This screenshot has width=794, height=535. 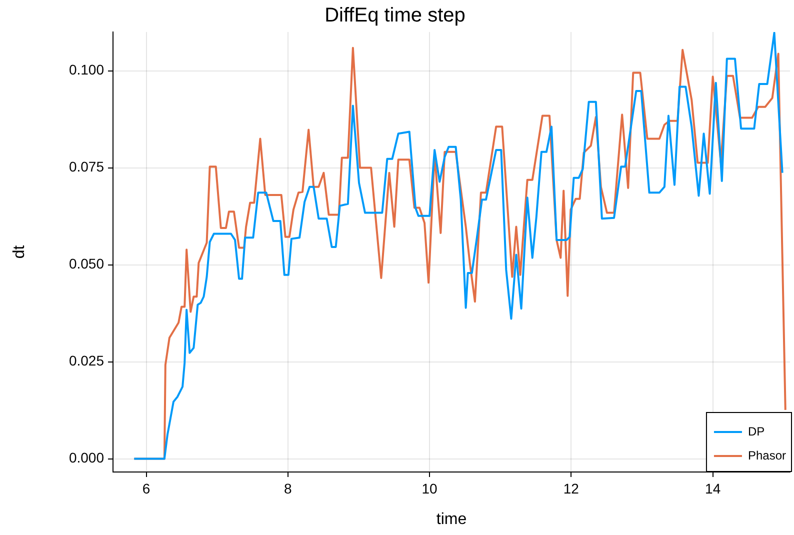 What do you see at coordinates (395, 15) in the screenshot?
I see `chart-title: DiffEq time step` at bounding box center [395, 15].